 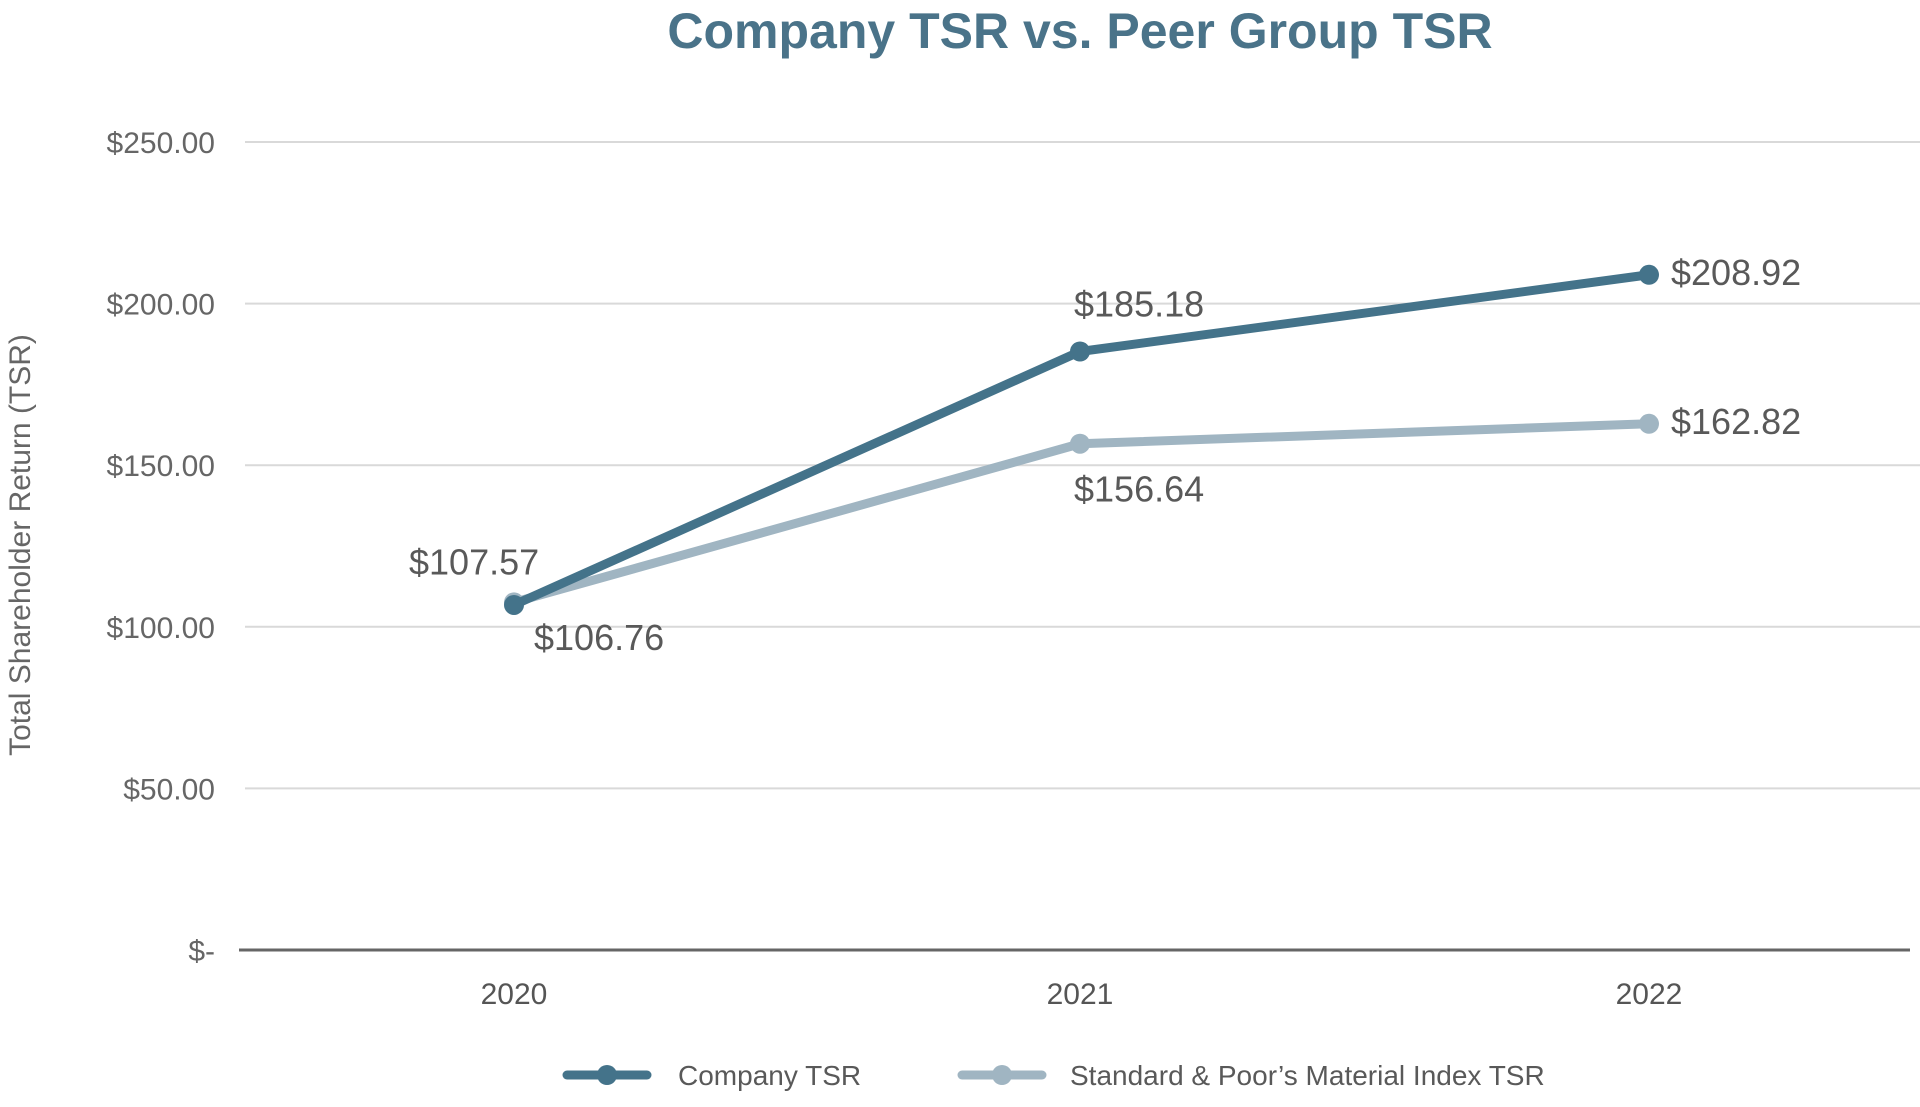 I want to click on y-tick-label: $50.00, so click(x=169, y=789).